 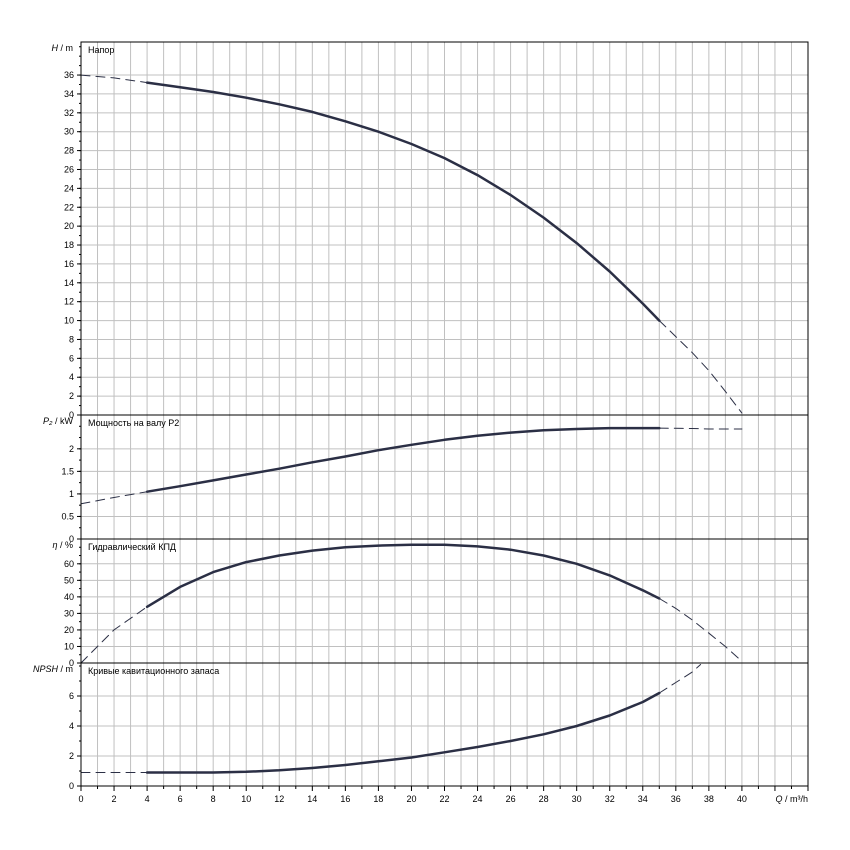 I want to click on y-axis-unit: %, so click(x=69, y=545).